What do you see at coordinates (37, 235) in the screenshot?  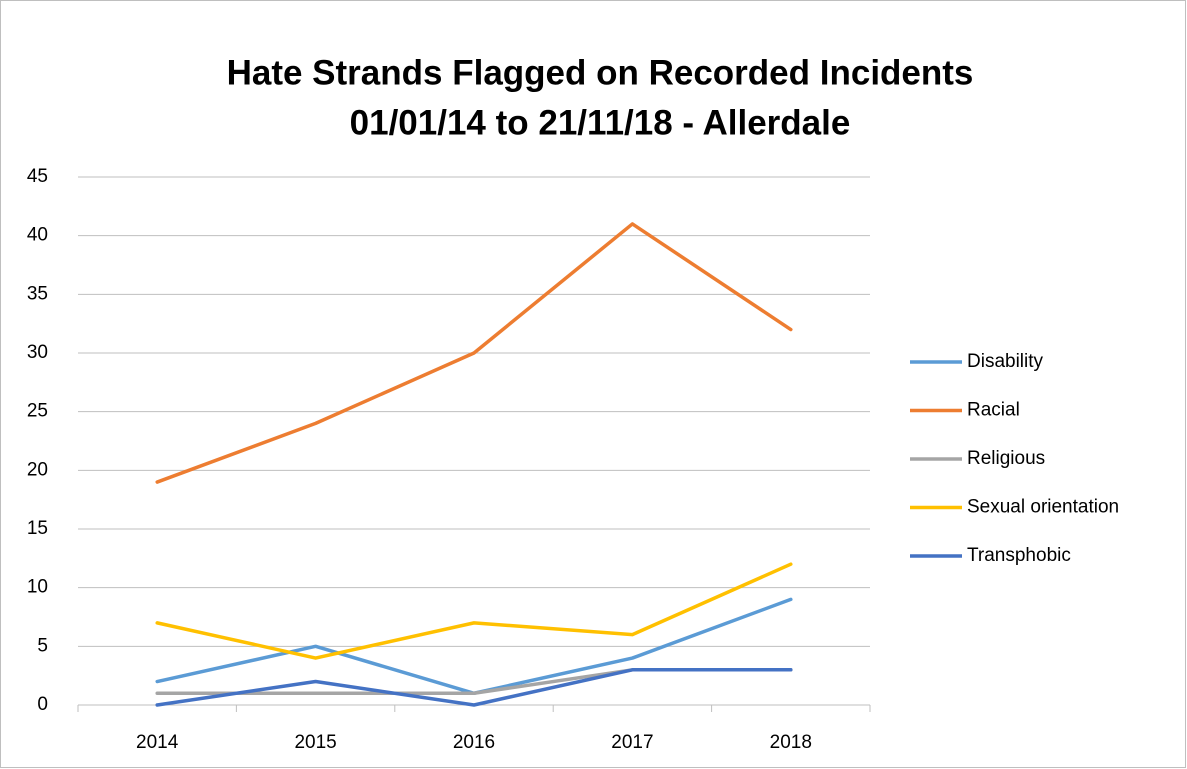 I see `y-tick-label: 40` at bounding box center [37, 235].